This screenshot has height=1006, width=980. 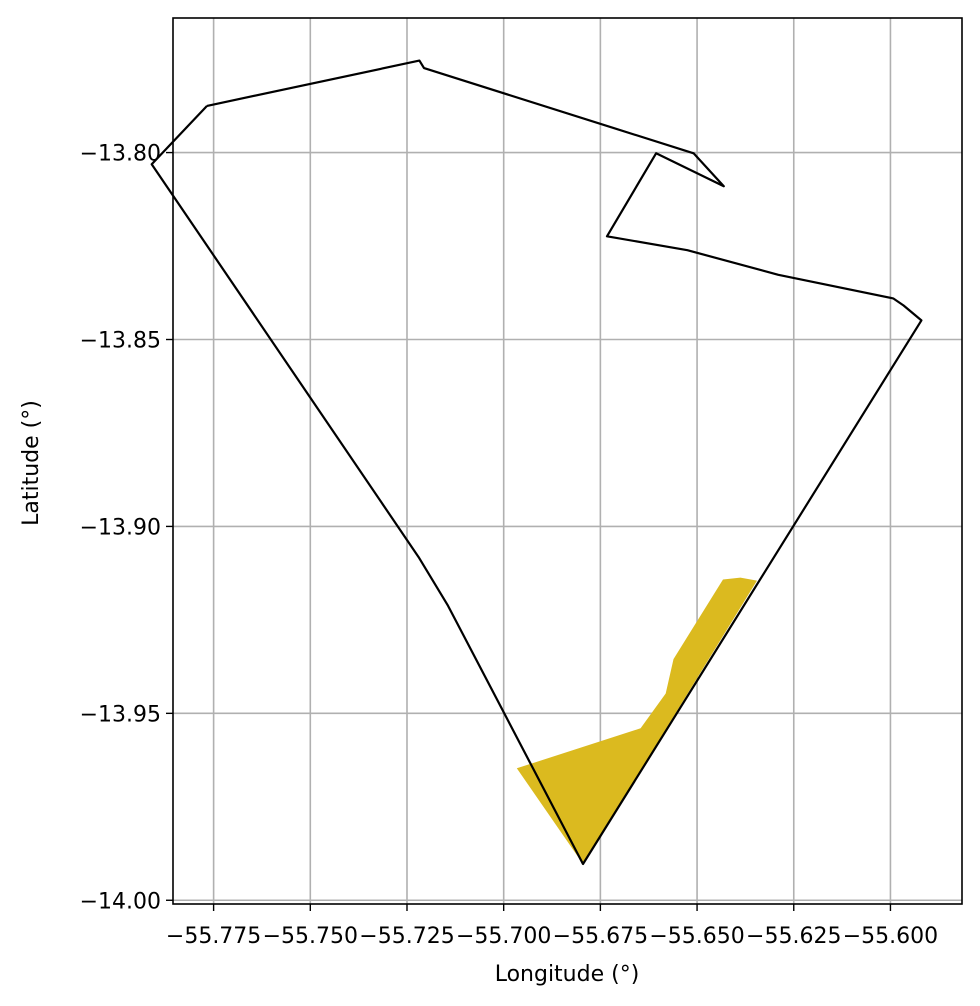 I want to click on x-tick-label: −55.700, so click(x=503, y=936).